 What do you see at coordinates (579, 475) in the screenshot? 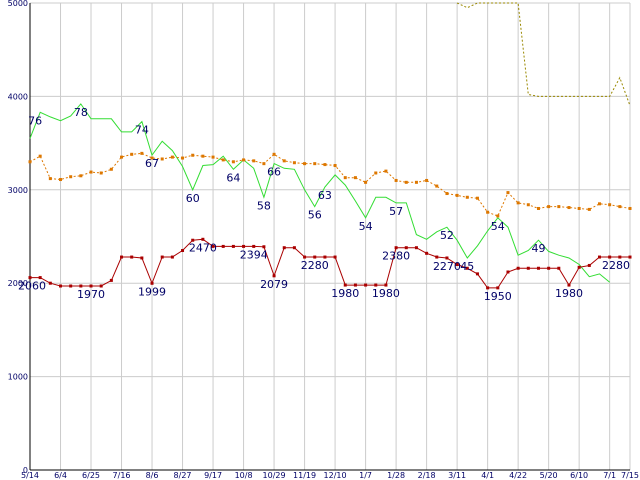
I see `x-tick-label: 6/10` at bounding box center [579, 475].